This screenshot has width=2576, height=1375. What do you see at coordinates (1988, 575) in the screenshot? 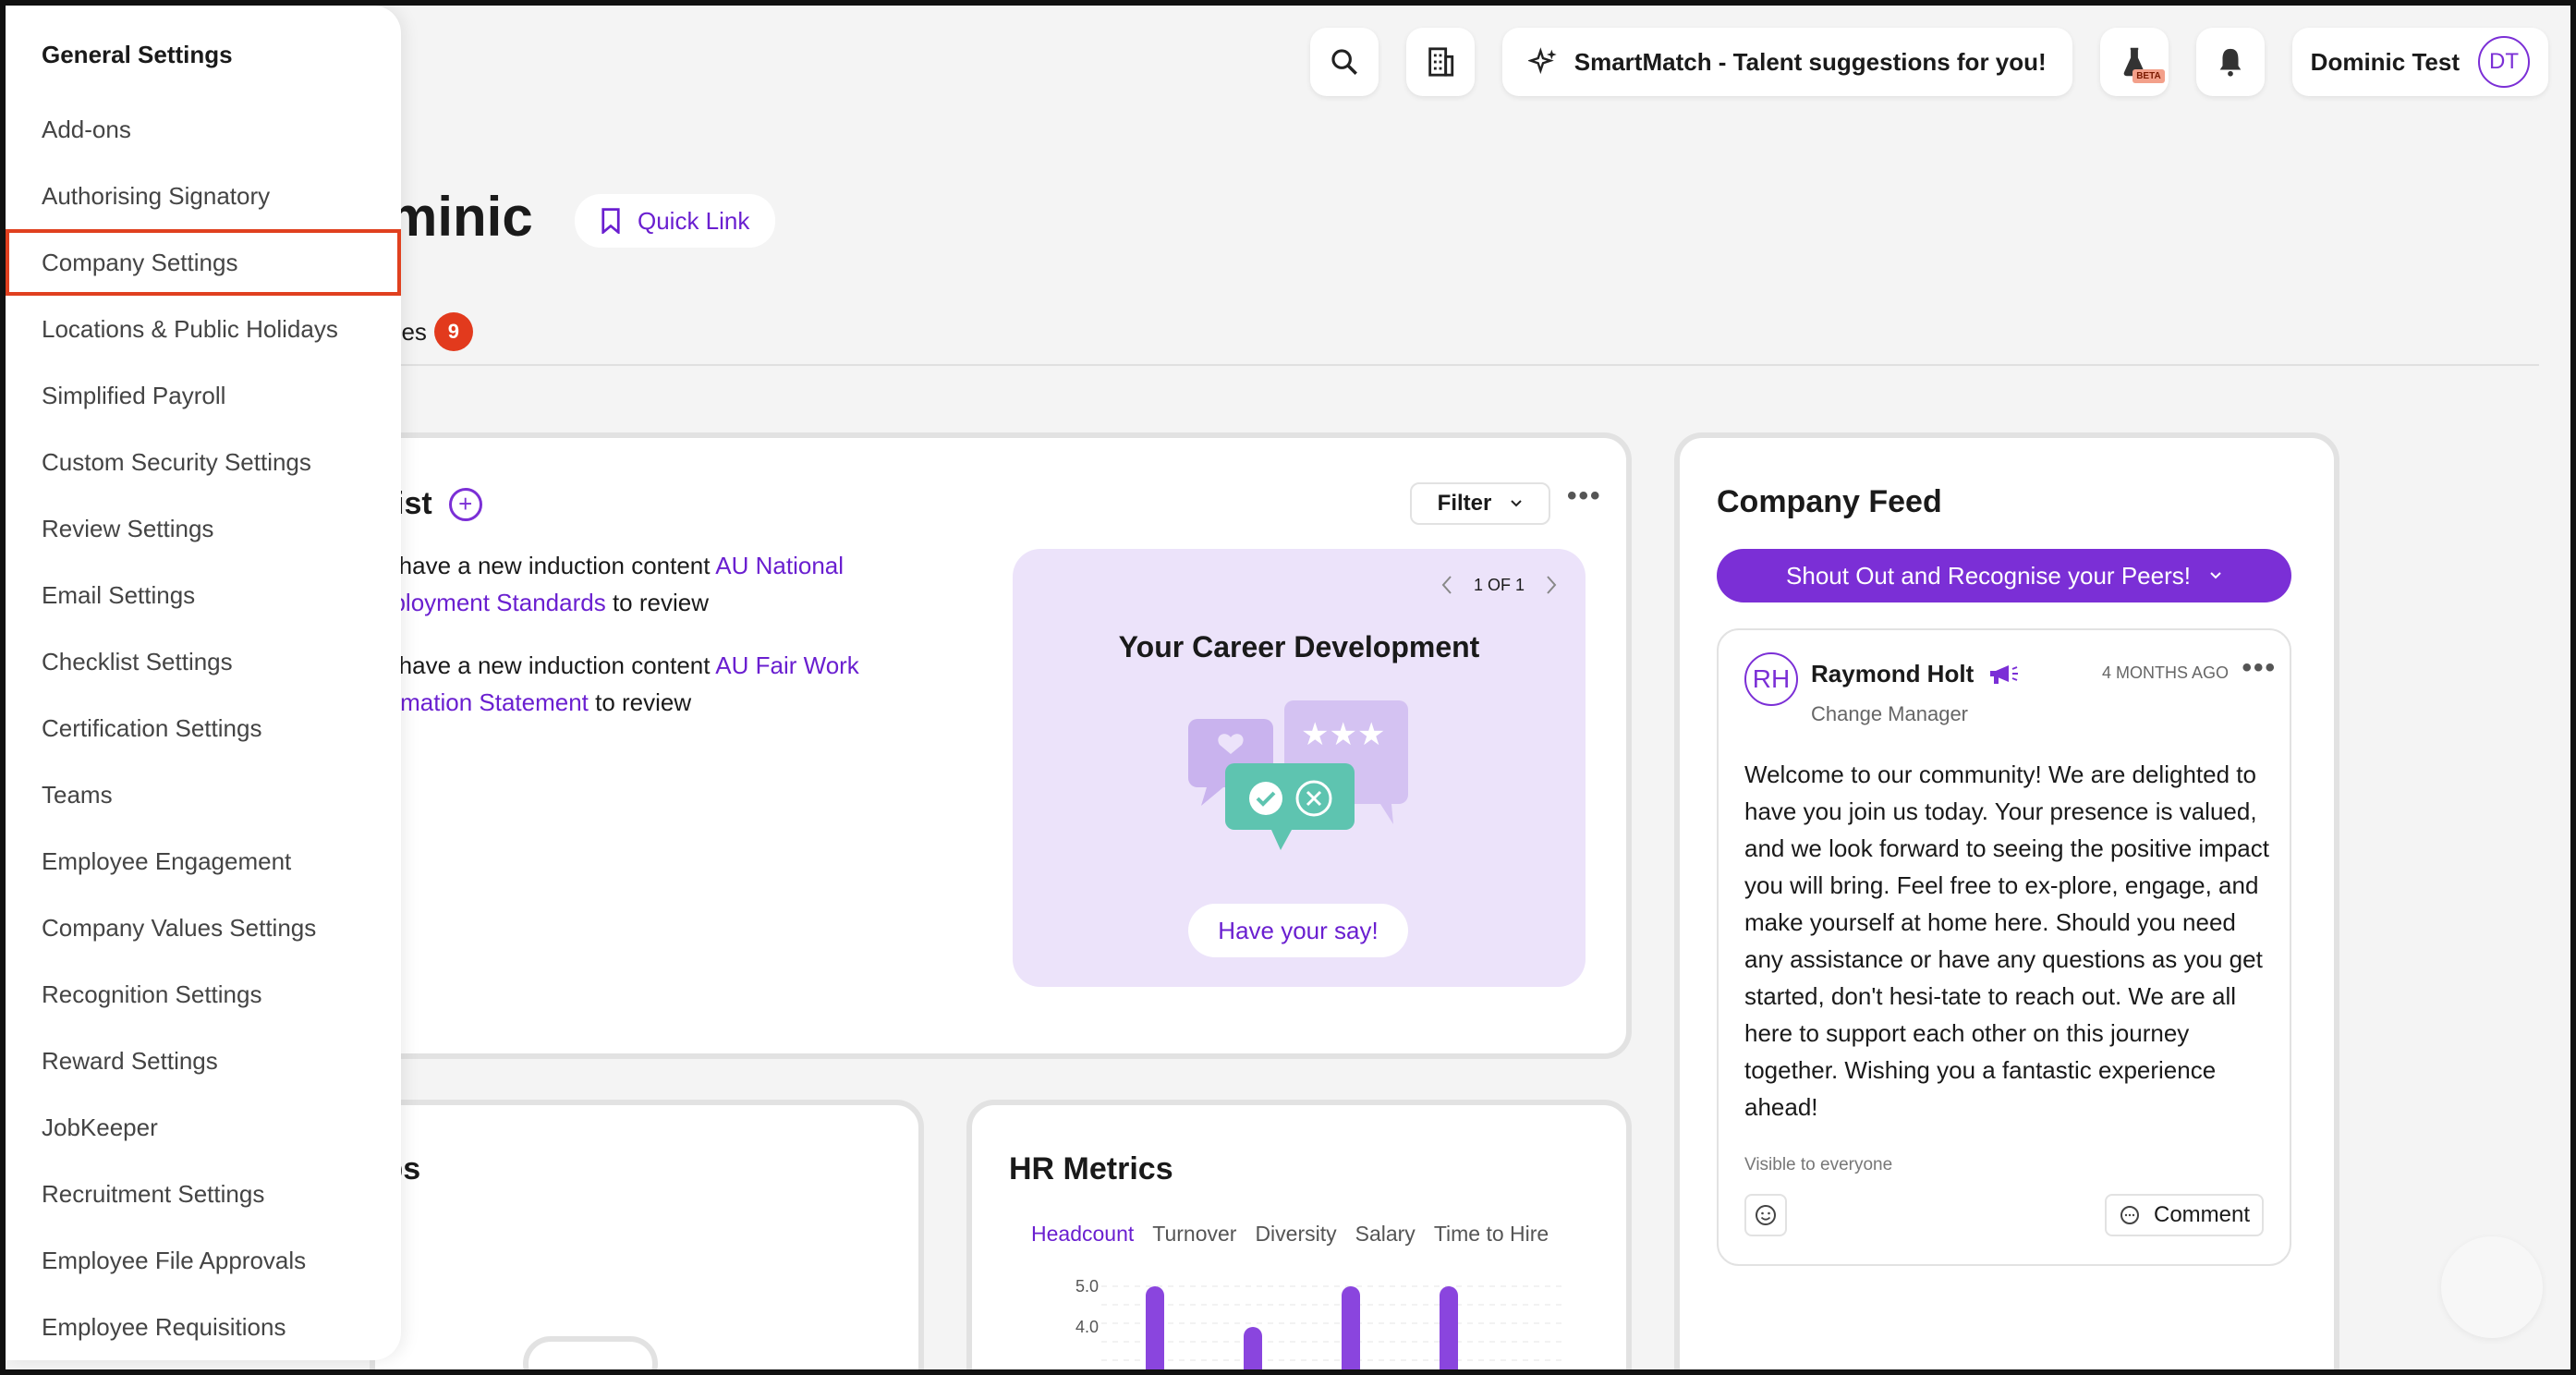
I see `shout-out-label: Shout Out and Recognise your Peers!` at bounding box center [1988, 575].